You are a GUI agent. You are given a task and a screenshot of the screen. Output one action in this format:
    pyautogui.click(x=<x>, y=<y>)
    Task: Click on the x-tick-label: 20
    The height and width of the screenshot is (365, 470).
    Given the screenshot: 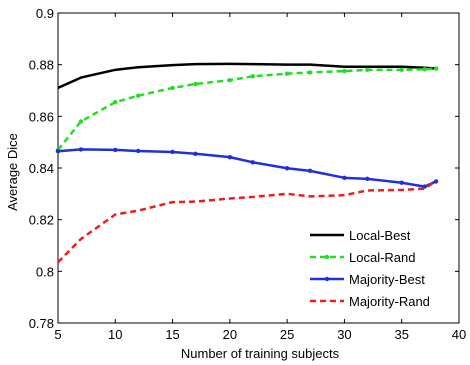 What is the action you would take?
    pyautogui.click(x=230, y=334)
    